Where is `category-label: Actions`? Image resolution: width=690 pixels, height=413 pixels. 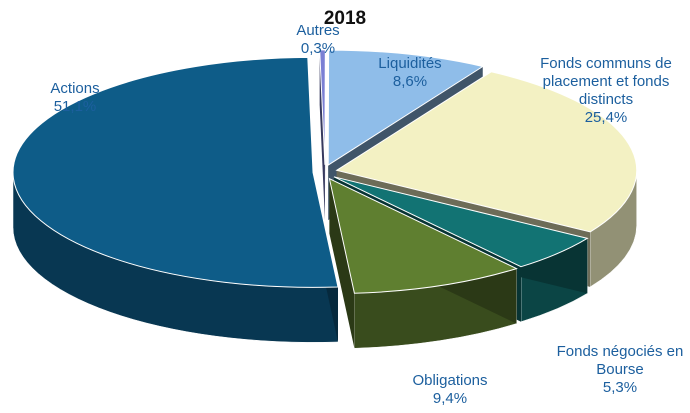
category-label: Actions is located at coordinates (75, 88).